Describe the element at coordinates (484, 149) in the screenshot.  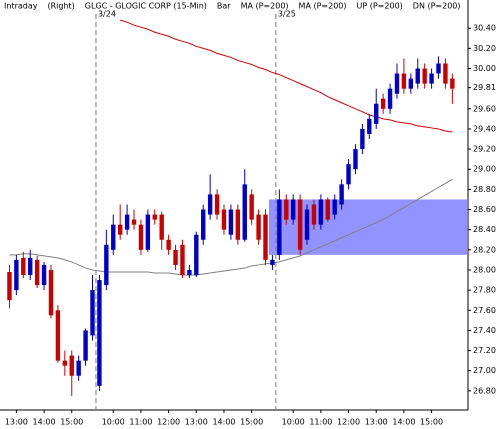
I see `y-tick-label: 29.20` at that location.